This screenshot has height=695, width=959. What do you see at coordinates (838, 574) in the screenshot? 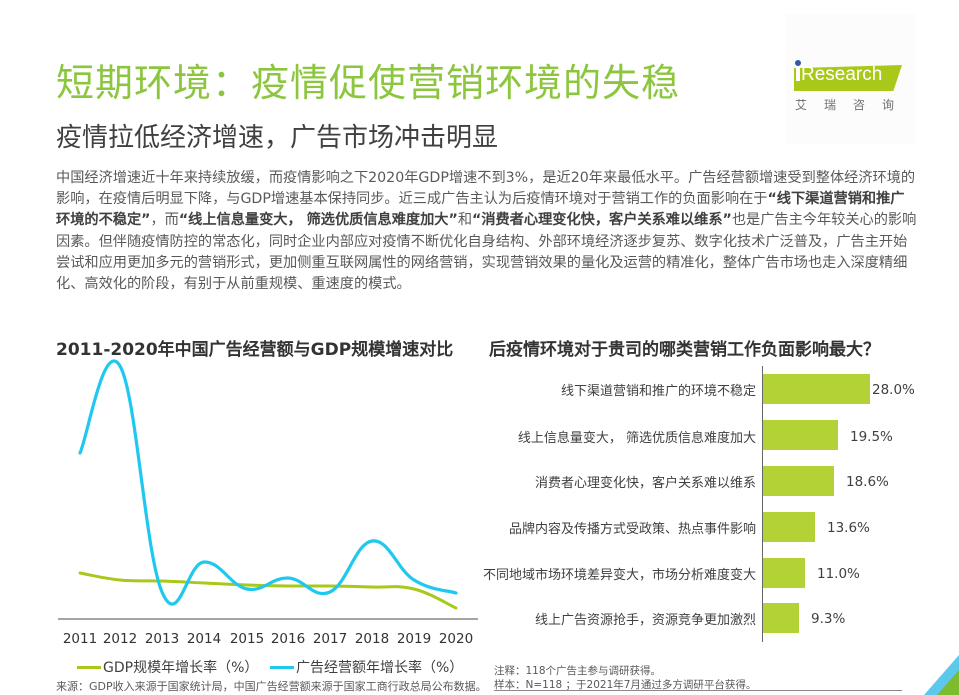
I see `bar-value-label: 11.0%` at bounding box center [838, 574].